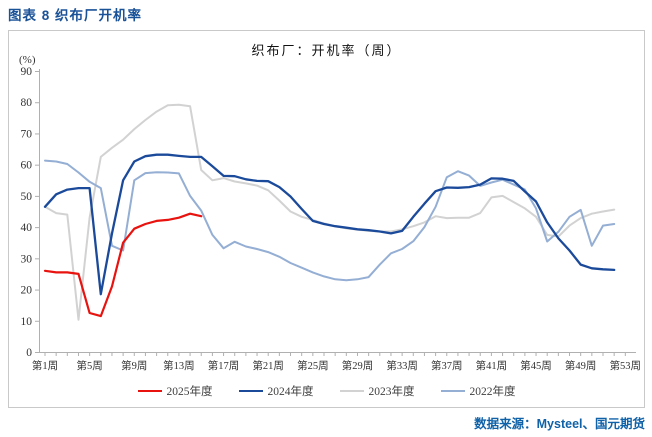 Image resolution: width=652 pixels, height=437 pixels. Describe the element at coordinates (447, 365) in the screenshot. I see `x-axis-tick-label: 第37周` at that location.